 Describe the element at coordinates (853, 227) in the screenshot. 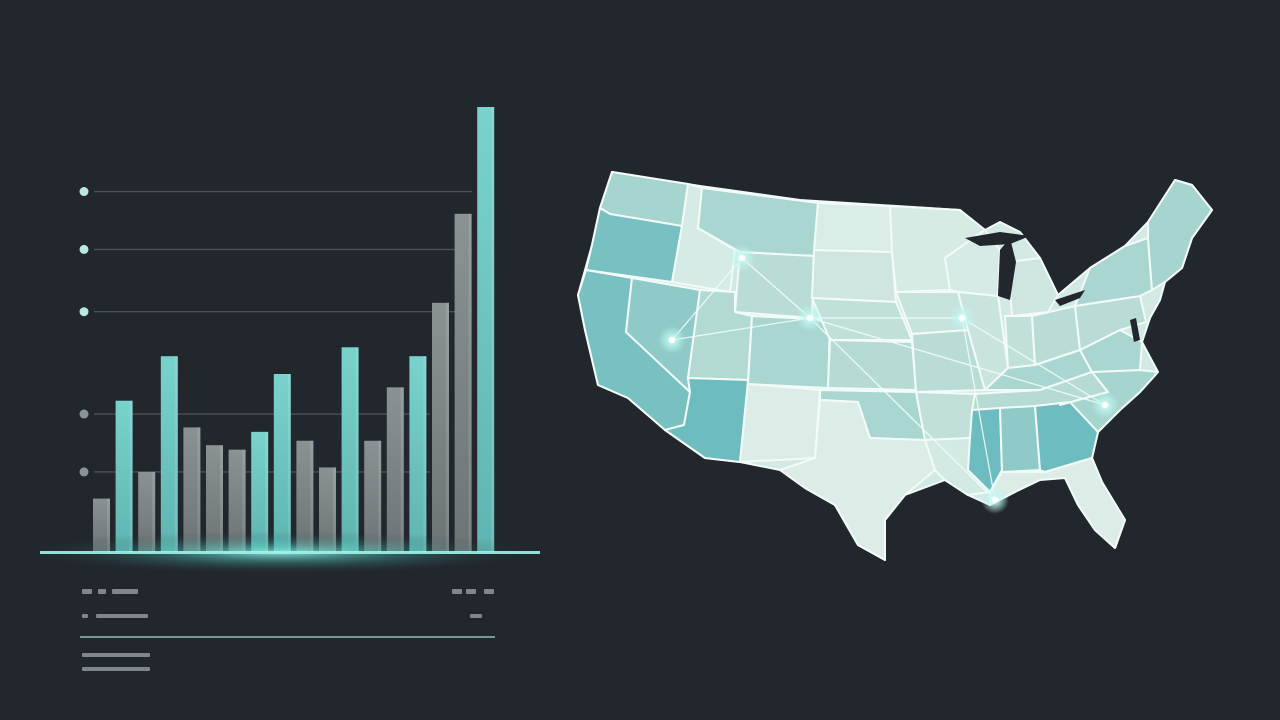

I see `map-state-north-dakota` at that location.